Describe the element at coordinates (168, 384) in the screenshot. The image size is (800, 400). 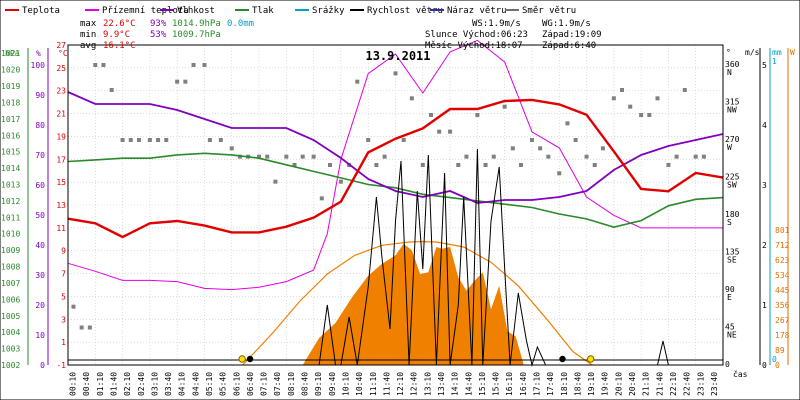
I see `x-tick-label: 03:40` at that location.